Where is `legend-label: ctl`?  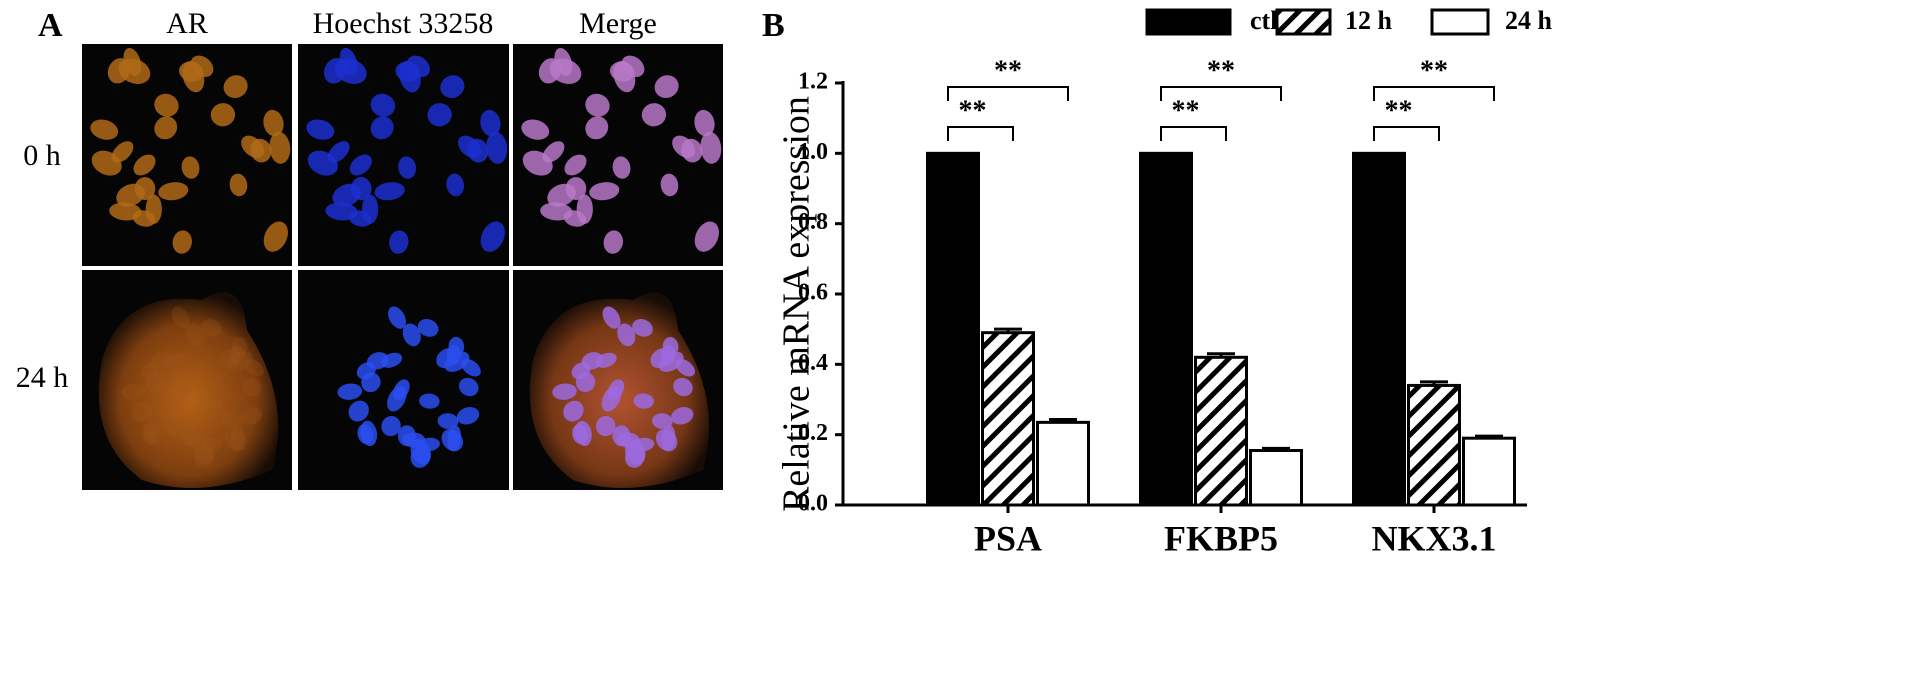
legend-label: ctl is located at coordinates (1263, 20).